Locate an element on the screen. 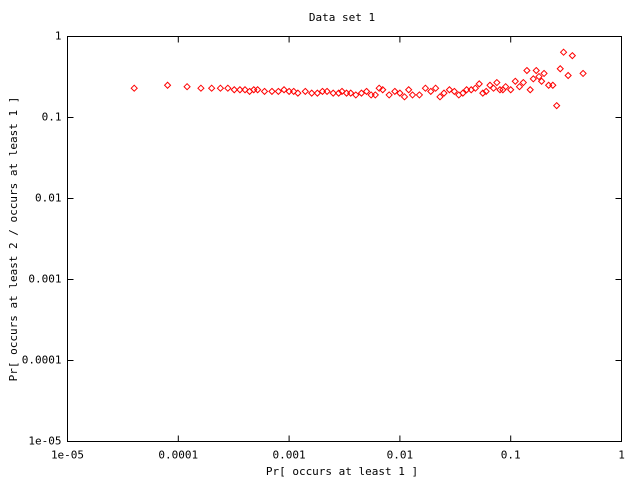  x-tick-label: 1e-05 is located at coordinates (67, 455).